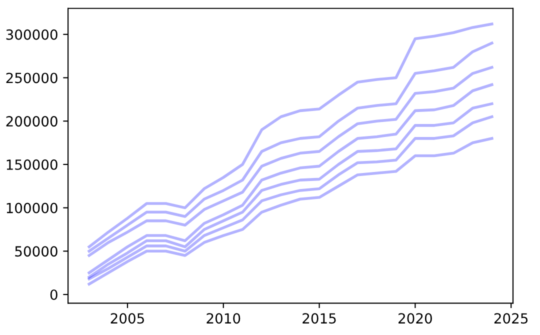 The image size is (540, 335). I want to click on x-tick-label: 2015, so click(319, 318).